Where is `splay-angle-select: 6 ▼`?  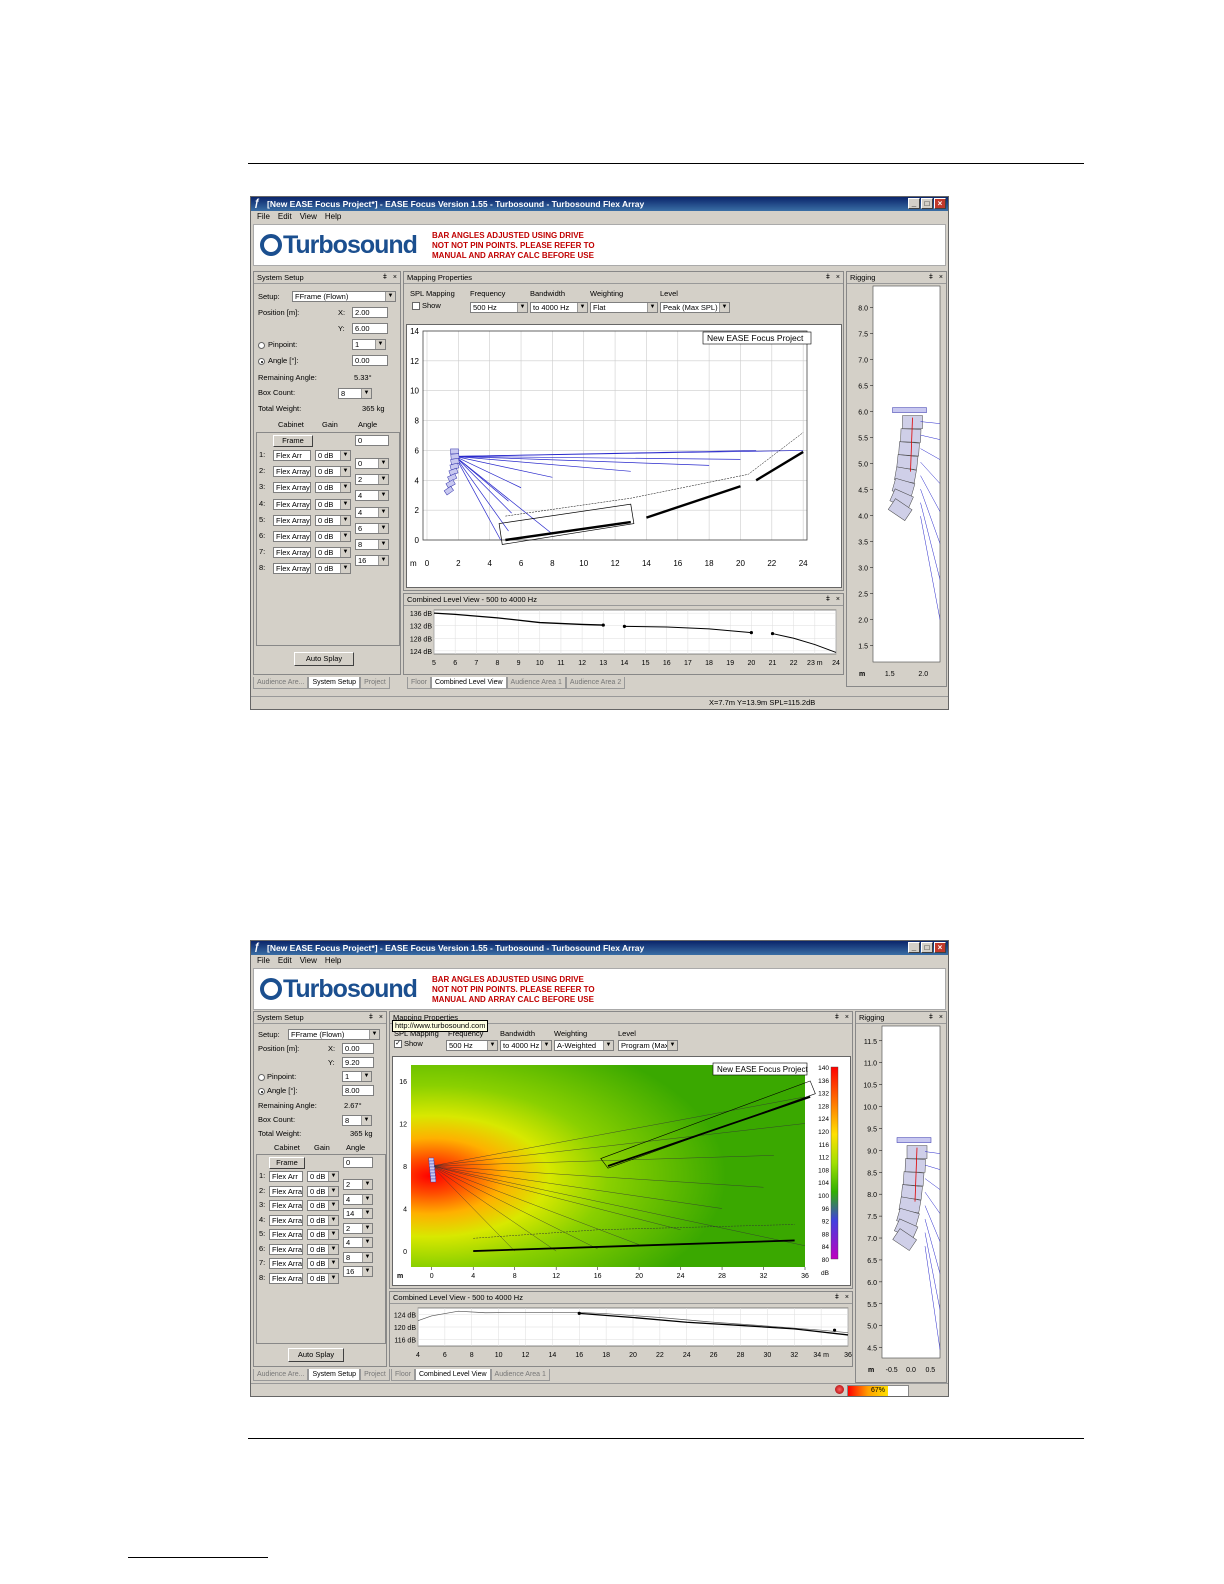
splay-angle-select: 6 ▼ is located at coordinates (372, 528).